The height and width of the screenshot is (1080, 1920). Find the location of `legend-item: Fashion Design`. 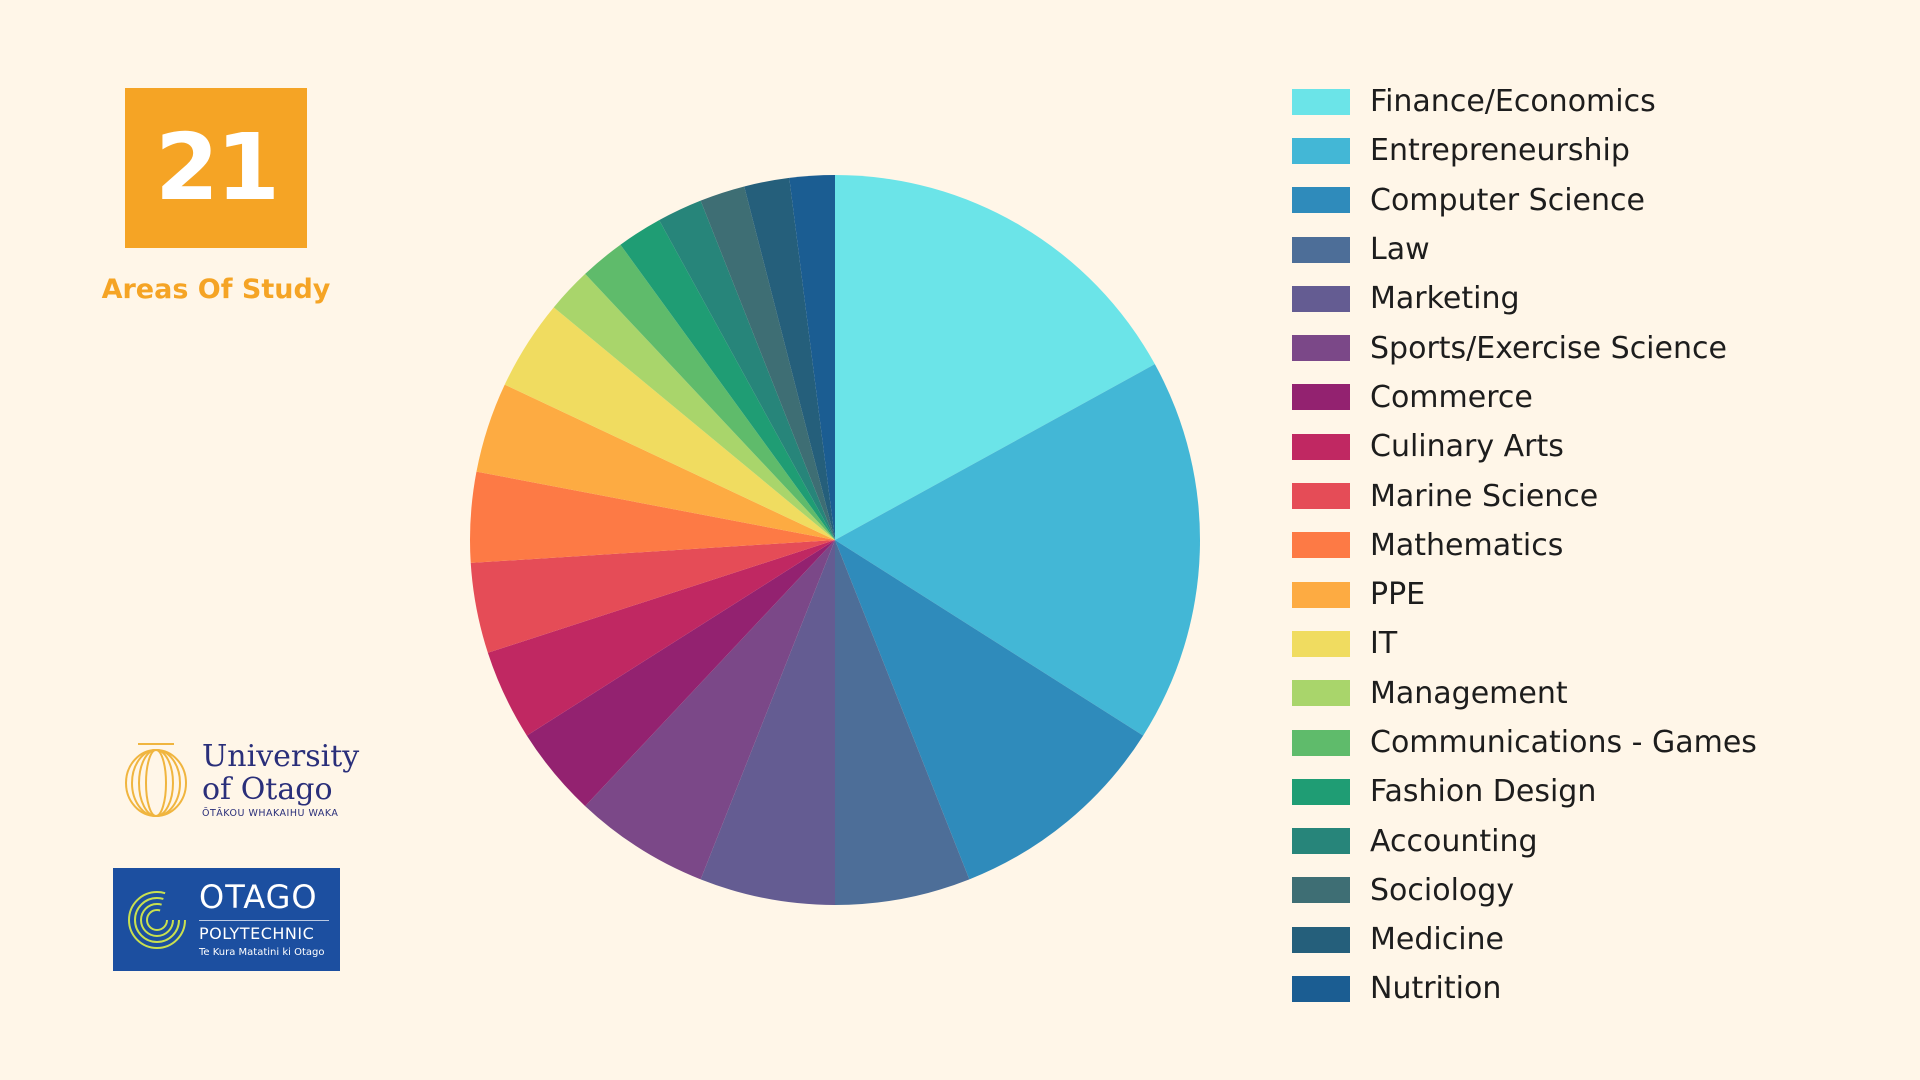

legend-item: Fashion Design is located at coordinates (1524, 791).